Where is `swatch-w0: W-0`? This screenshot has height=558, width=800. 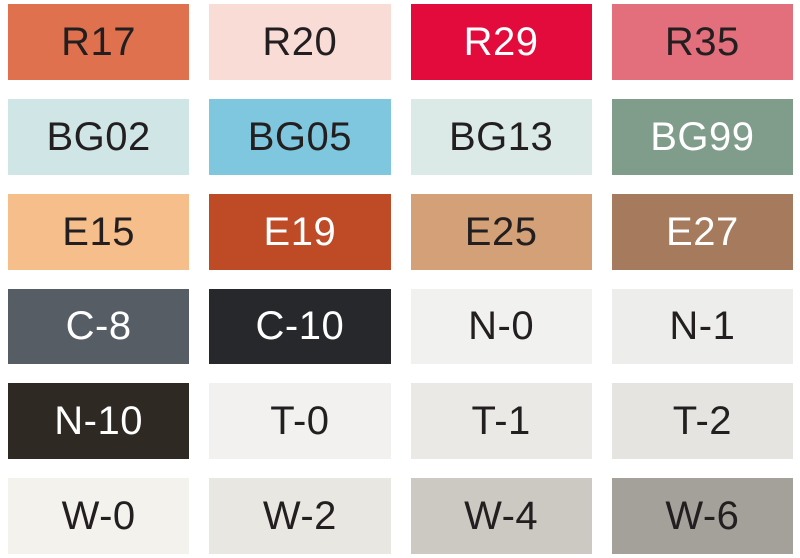
swatch-w0: W-0 is located at coordinates (99, 516).